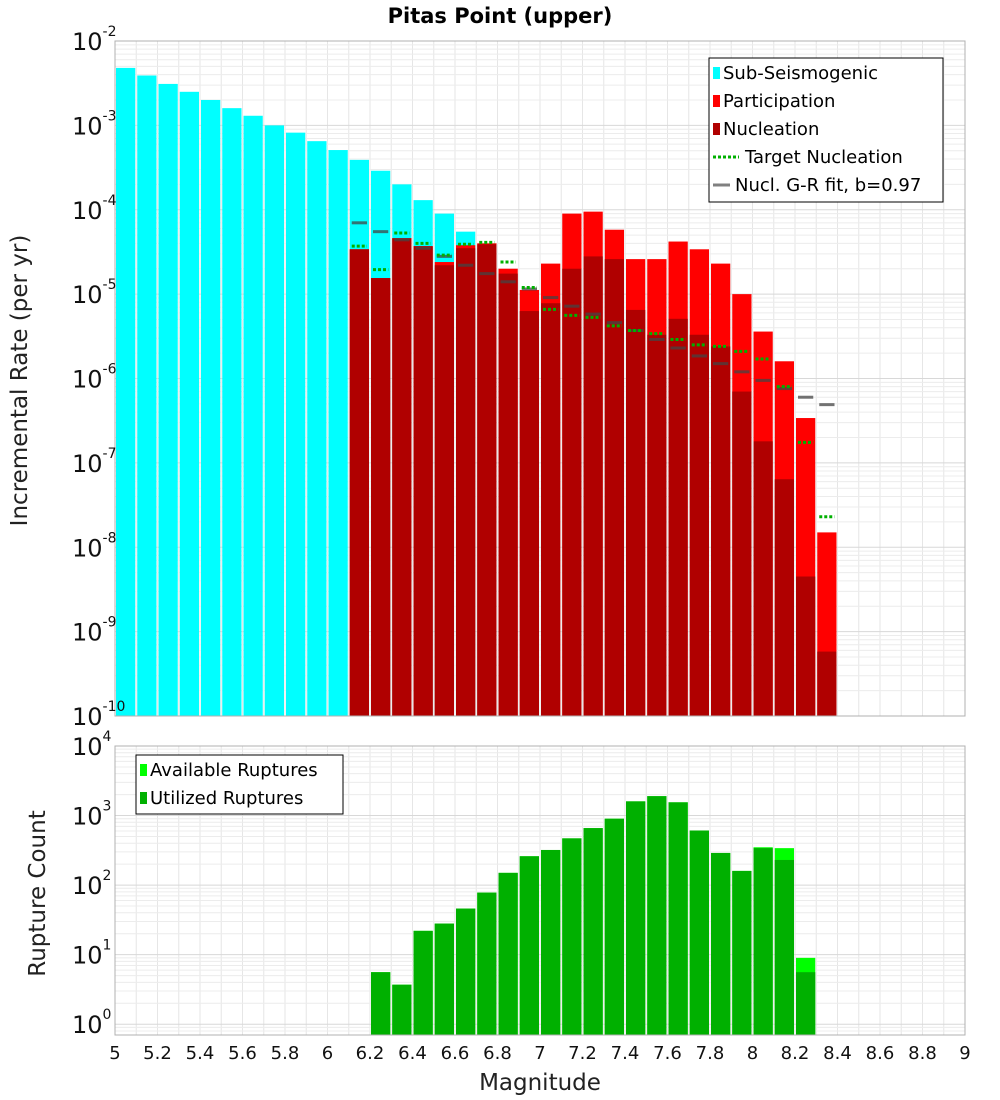 The height and width of the screenshot is (1100, 1000). I want to click on rate-plot-y-axis-label: Incremental Rate (per yr), so click(20, 381).